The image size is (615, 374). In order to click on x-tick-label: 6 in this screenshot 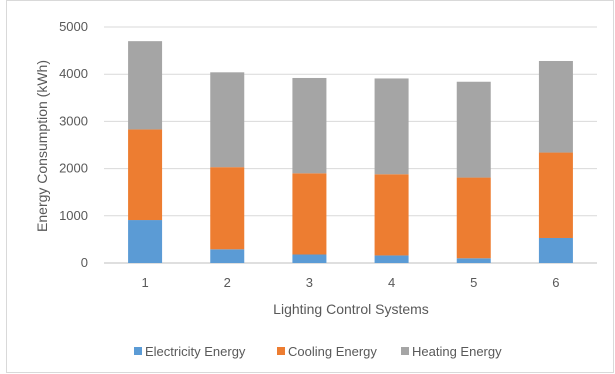, I will do `click(555, 282)`.